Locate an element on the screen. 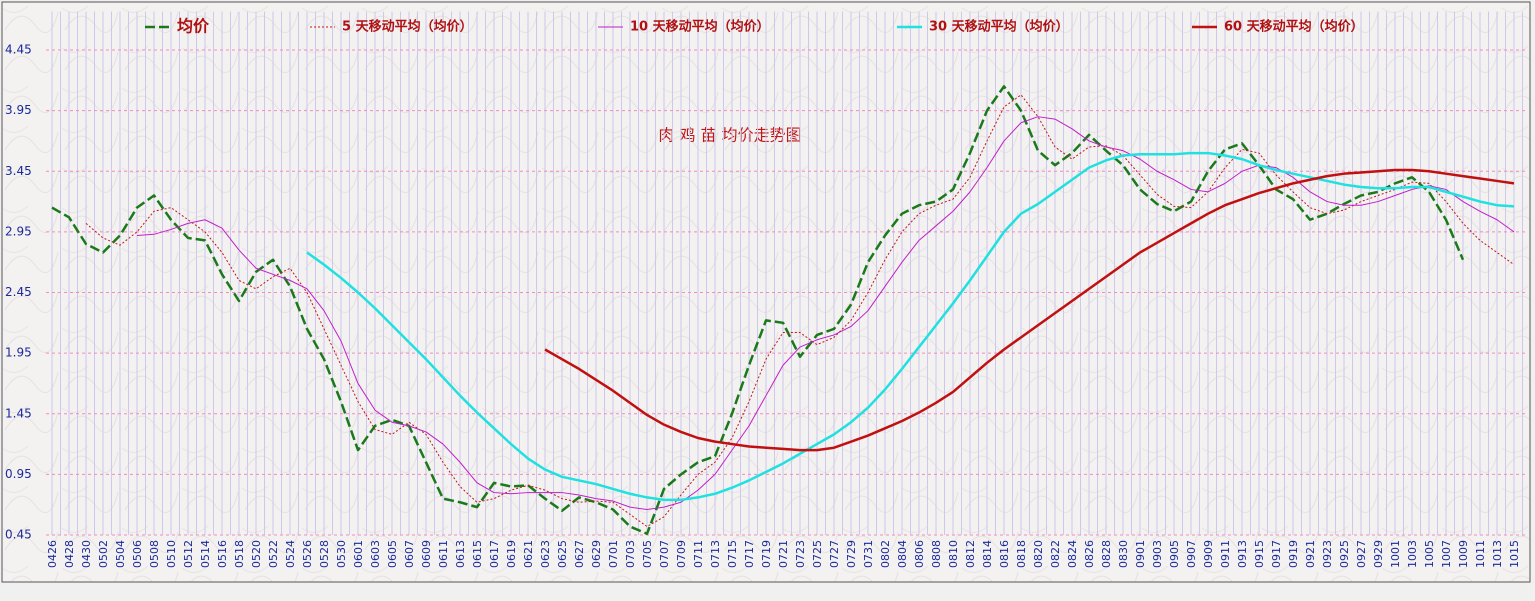 The height and width of the screenshot is (601, 1535). legend-label: 5 天移动平均（均价） is located at coordinates (407, 27).